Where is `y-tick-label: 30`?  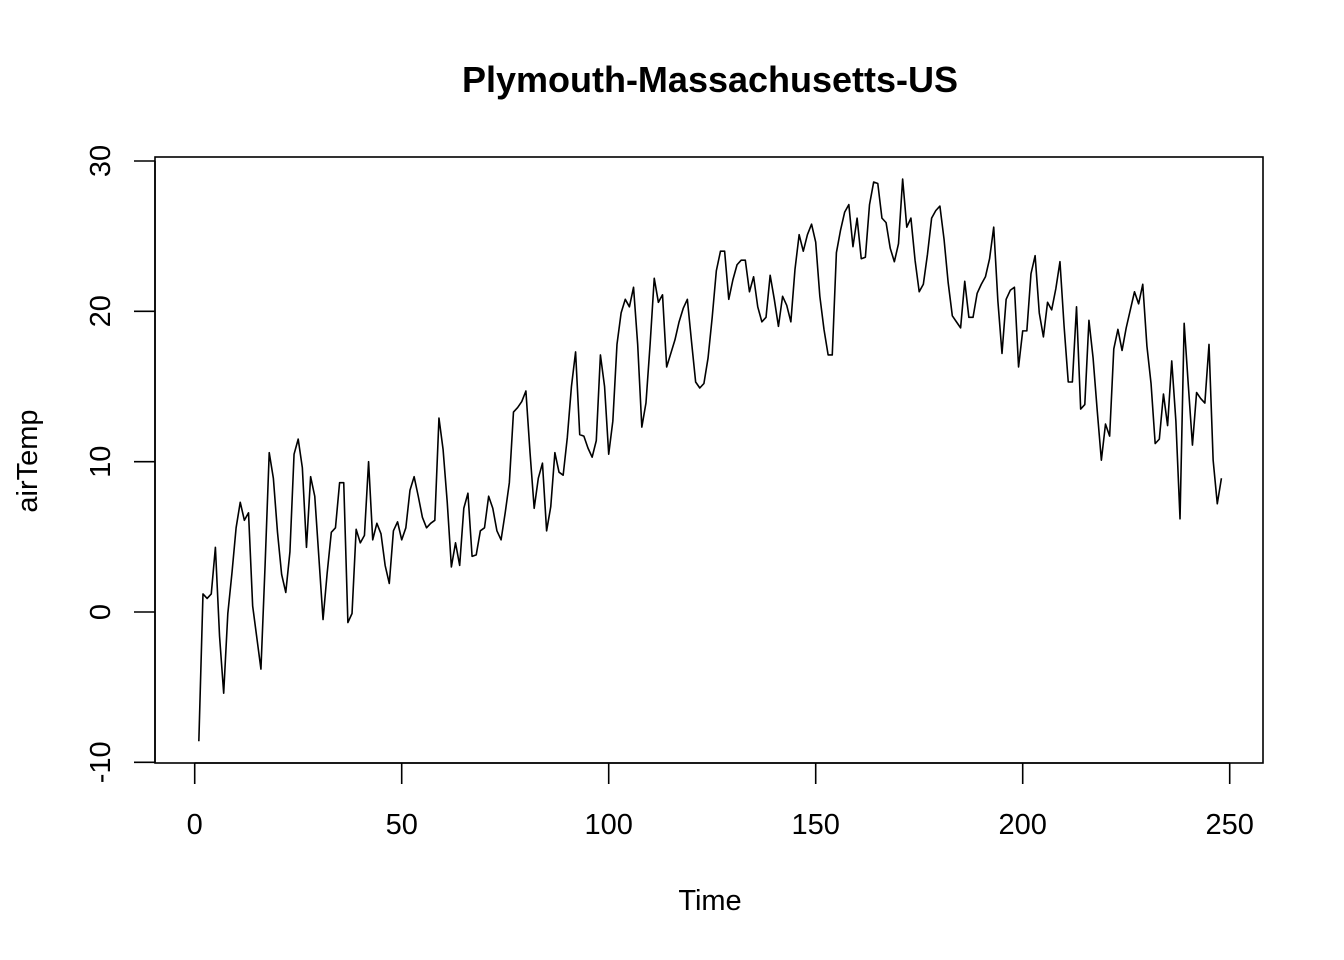 y-tick-label: 30 is located at coordinates (101, 161).